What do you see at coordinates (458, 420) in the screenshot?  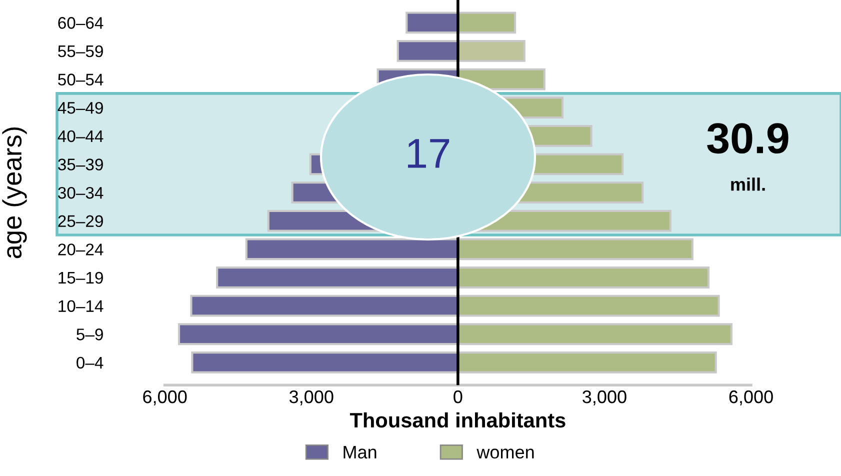 I see `x-axis-title: Thousand inhabitants` at bounding box center [458, 420].